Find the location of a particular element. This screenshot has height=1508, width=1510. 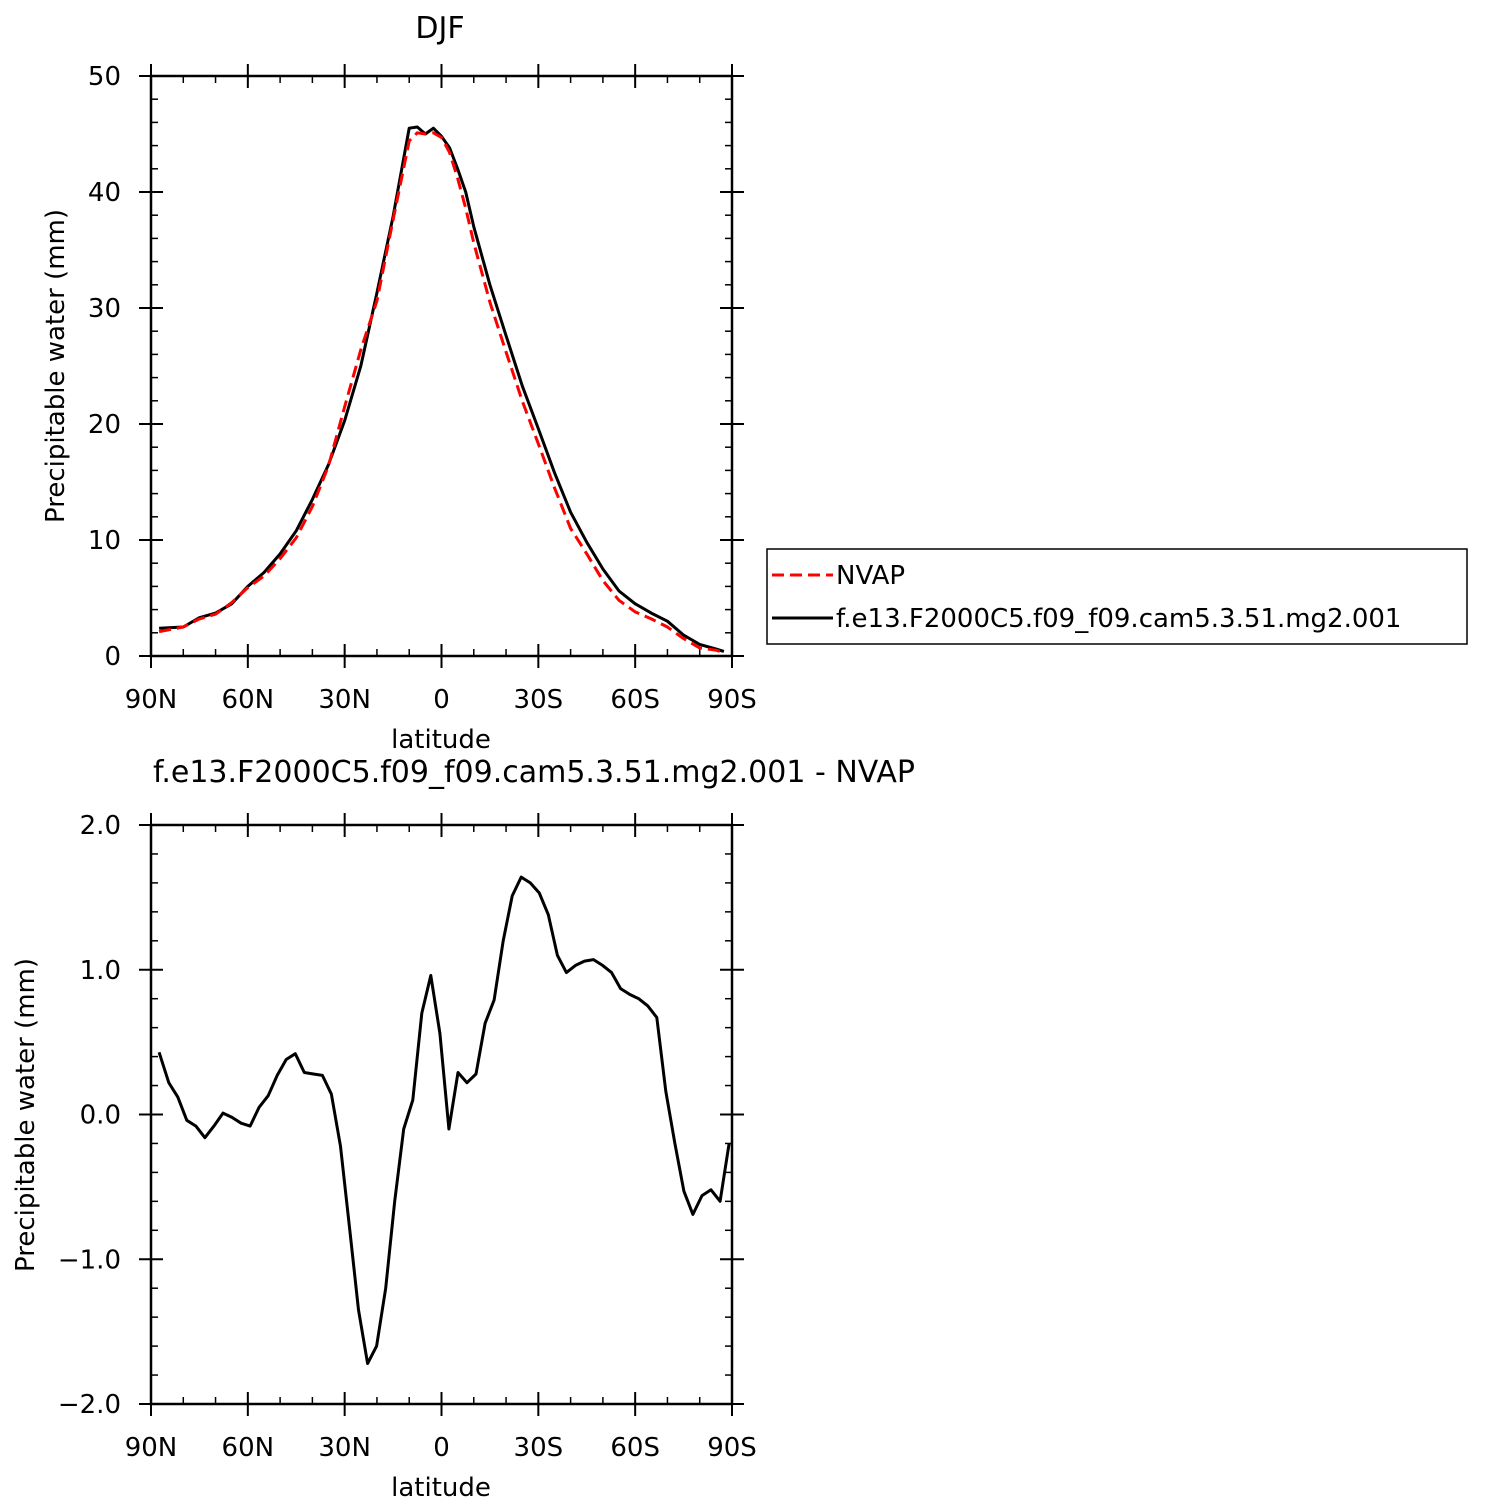

bottom-plot-frame is located at coordinates (441, 1114).